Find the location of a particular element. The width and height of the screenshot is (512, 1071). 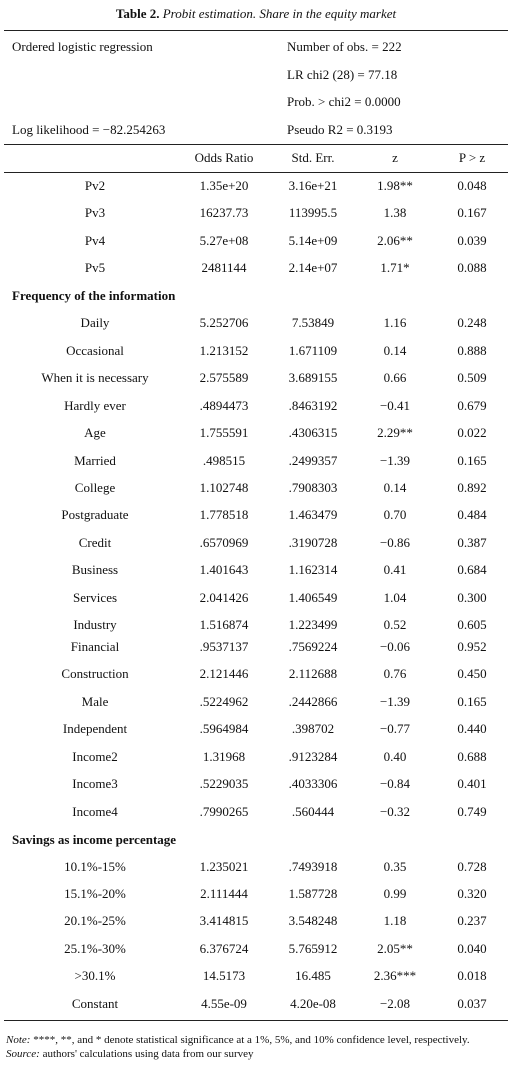

cell: 2481144 is located at coordinates (224, 267).